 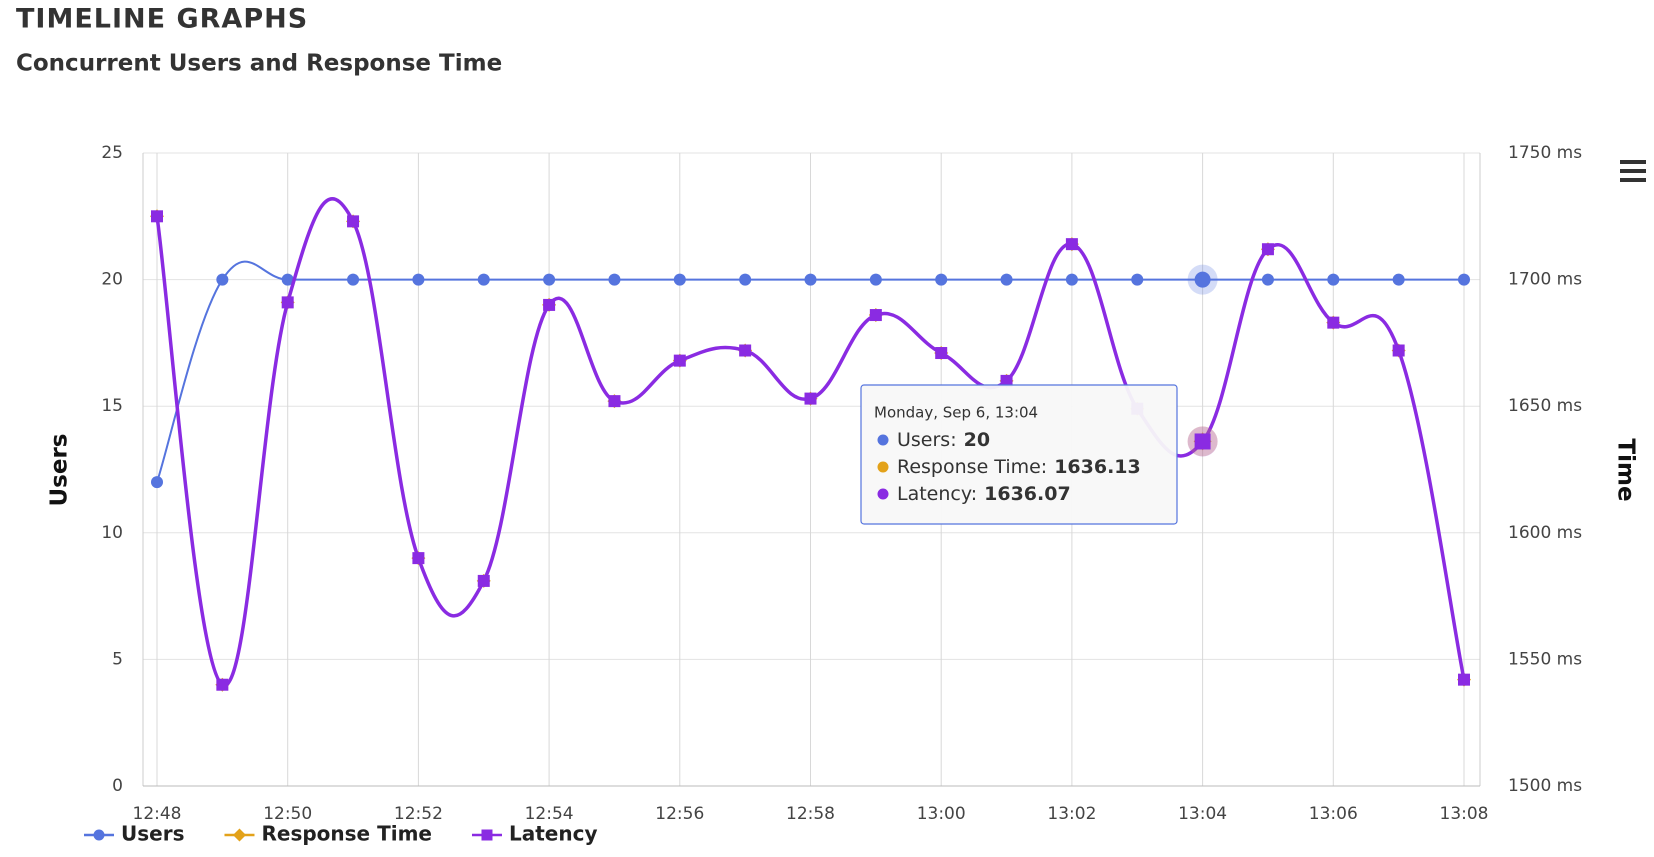 I want to click on y2-tick-label: 1550 ms, so click(x=1545, y=659).